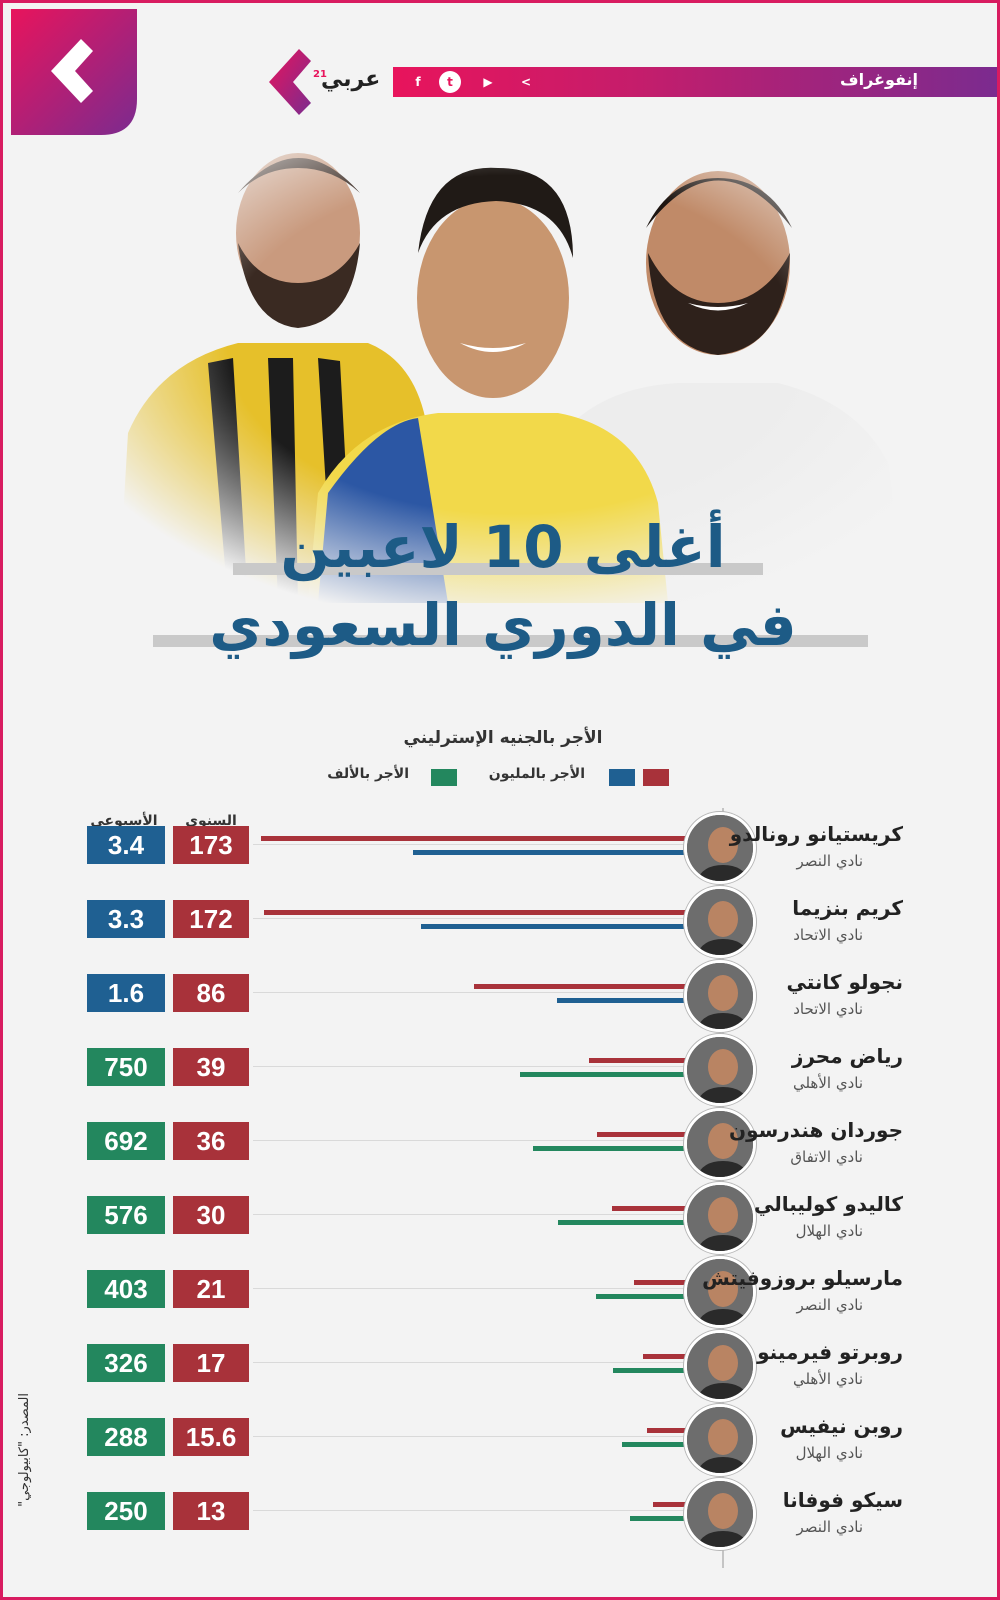 The width and height of the screenshot is (1000, 1600). I want to click on player-name: روبن نيفيس, so click(841, 1426).